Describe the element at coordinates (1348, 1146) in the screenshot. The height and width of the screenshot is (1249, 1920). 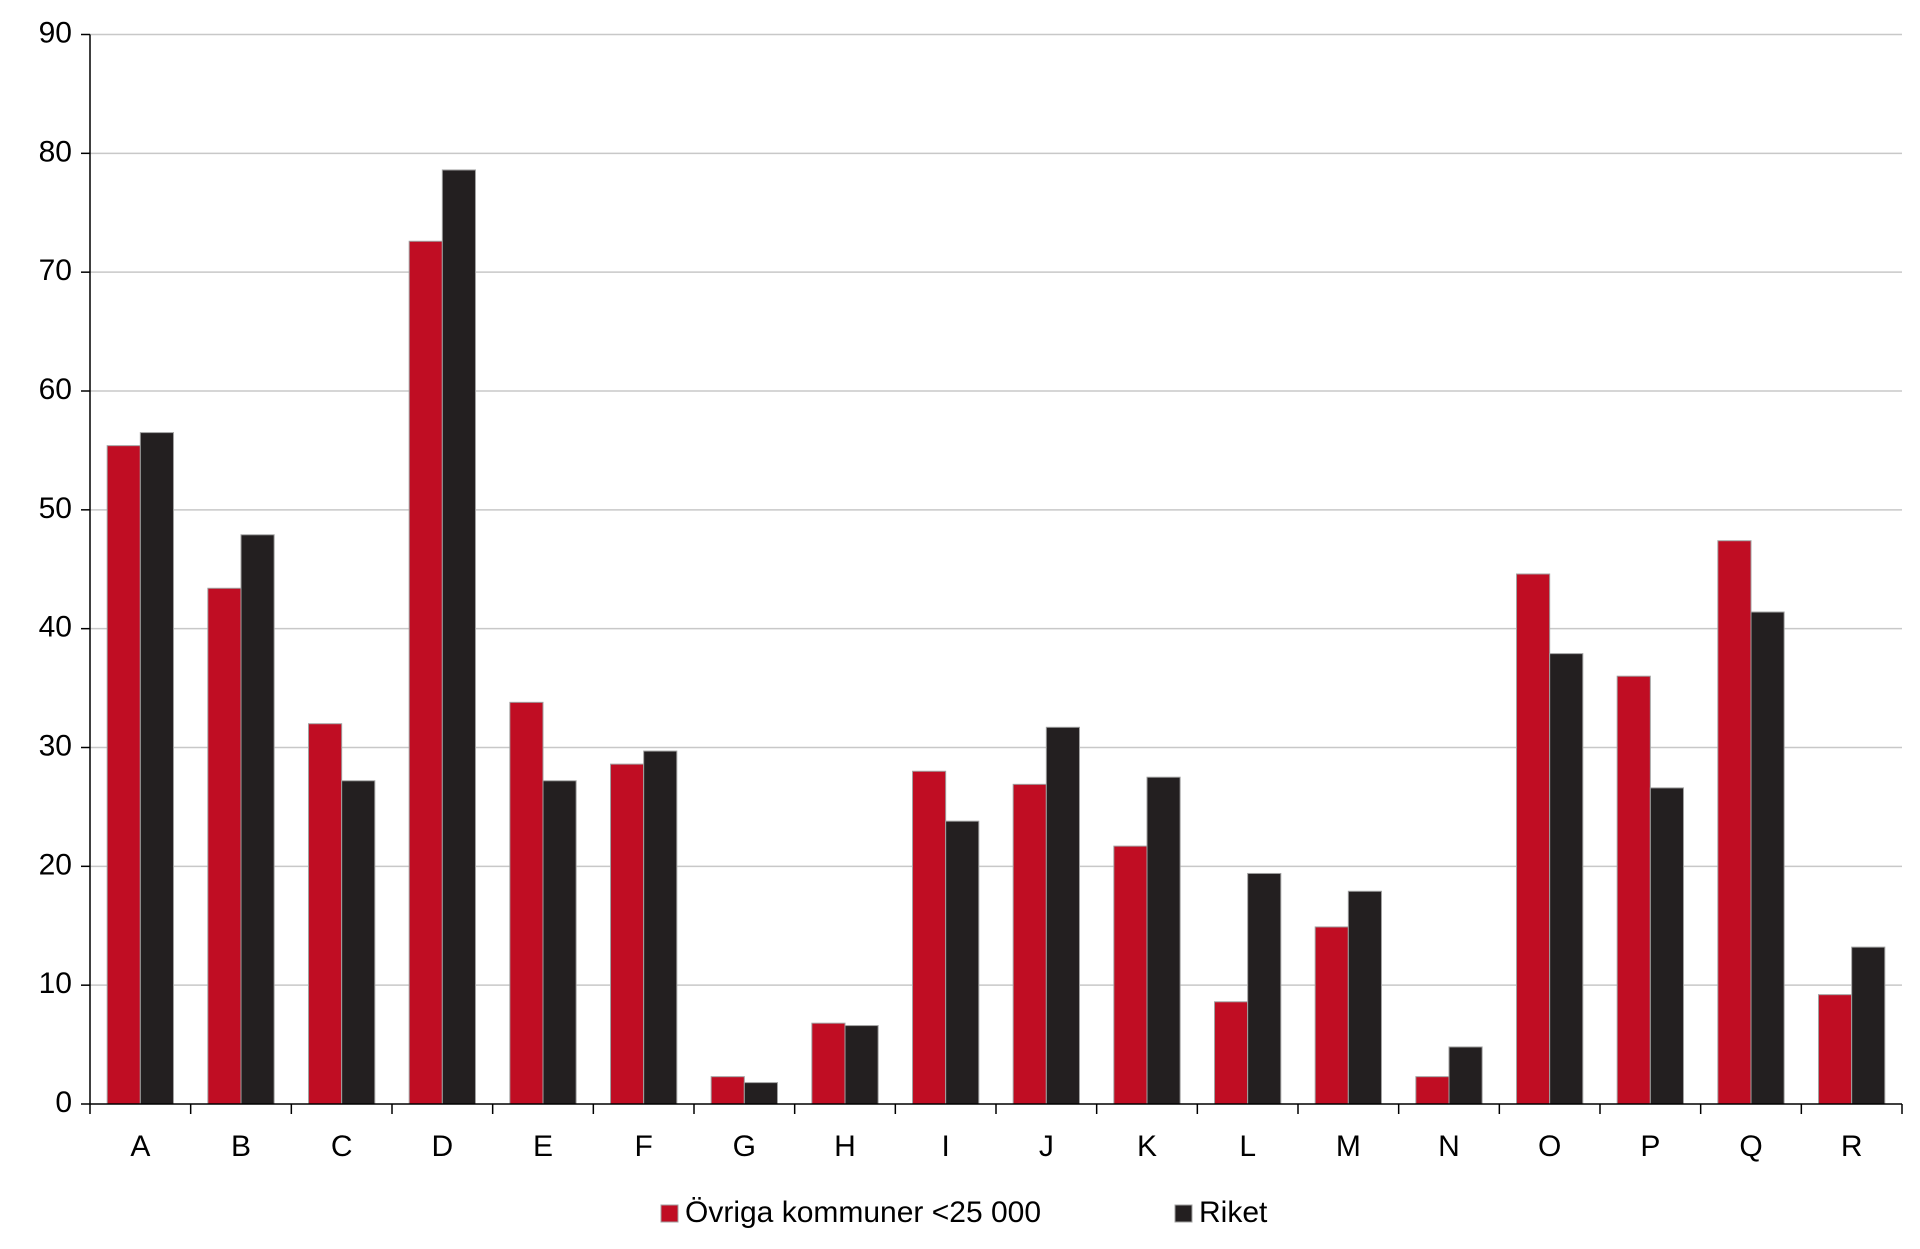
I see `x-tick-label: M` at that location.